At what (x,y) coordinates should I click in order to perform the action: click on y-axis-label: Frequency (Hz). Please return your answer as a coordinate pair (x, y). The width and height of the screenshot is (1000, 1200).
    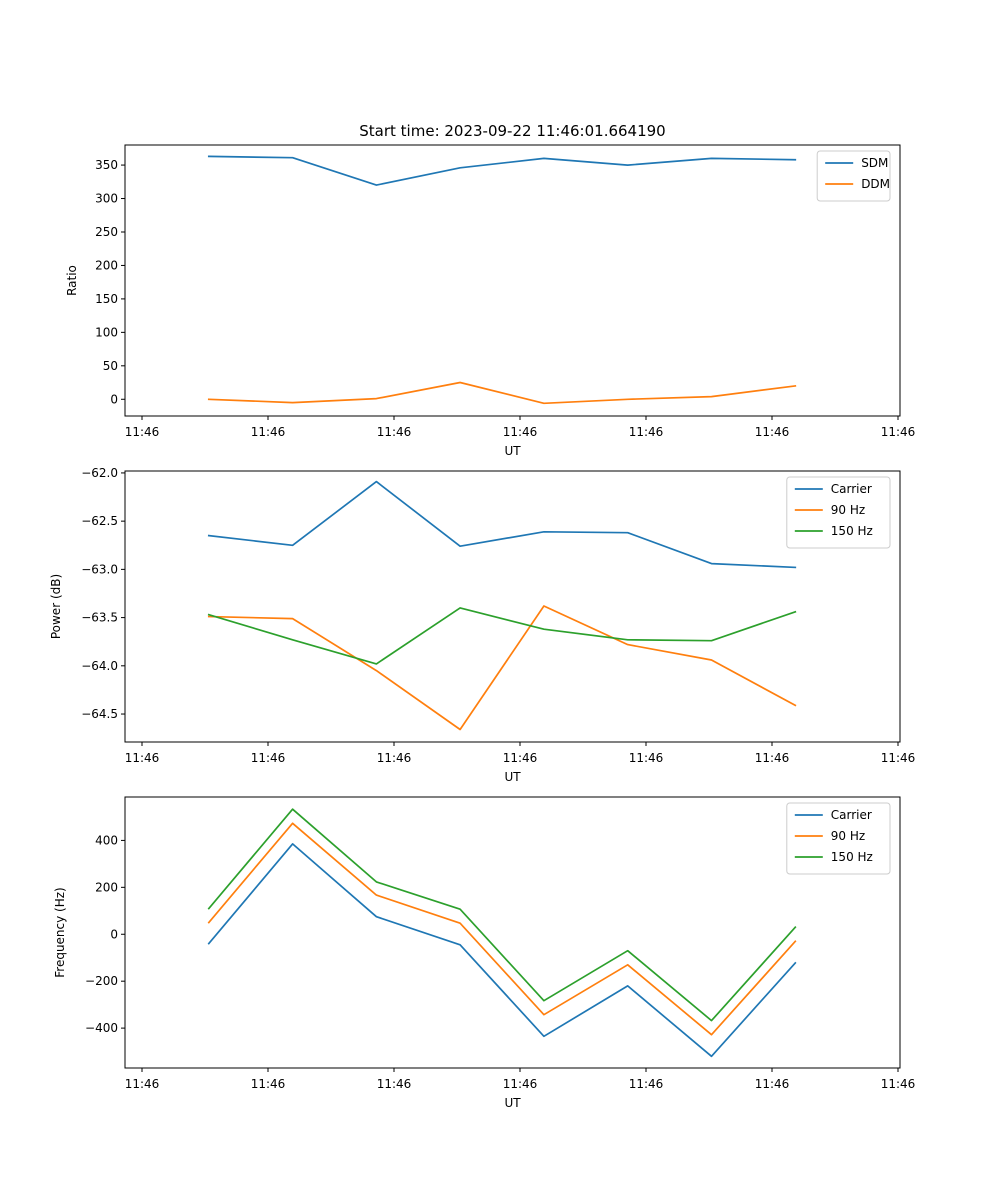
    Looking at the image, I should click on (60, 932).